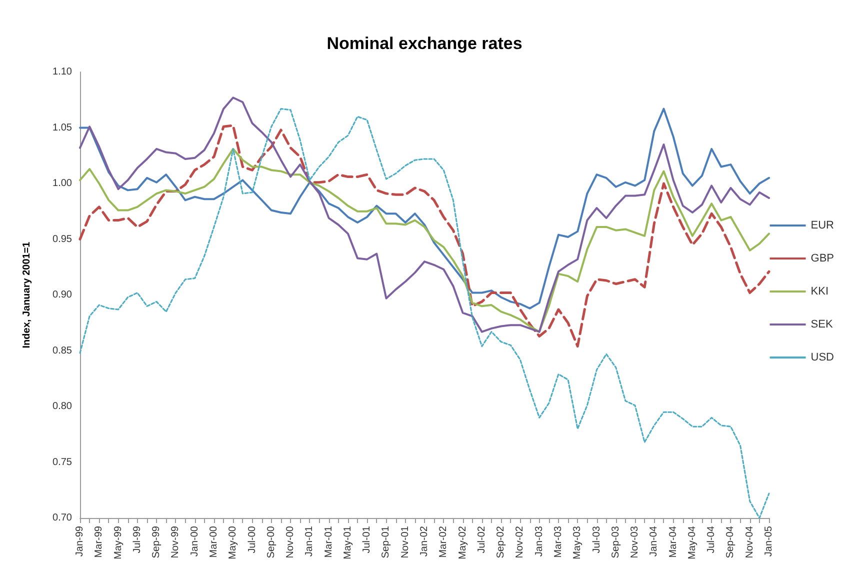 Image resolution: width=849 pixels, height=583 pixels. I want to click on x-tick-label: May-02, so click(462, 543).